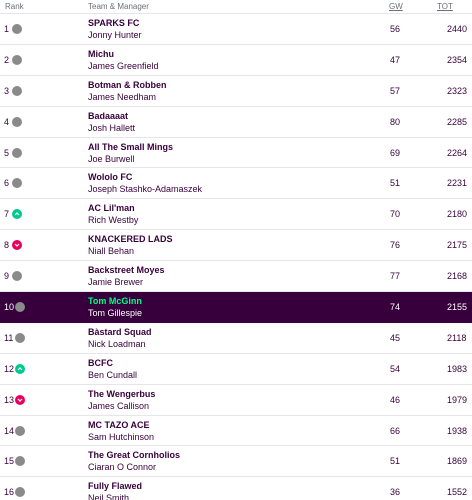 This screenshot has width=472, height=500. I want to click on team-name-link: BCFC, so click(100, 362).